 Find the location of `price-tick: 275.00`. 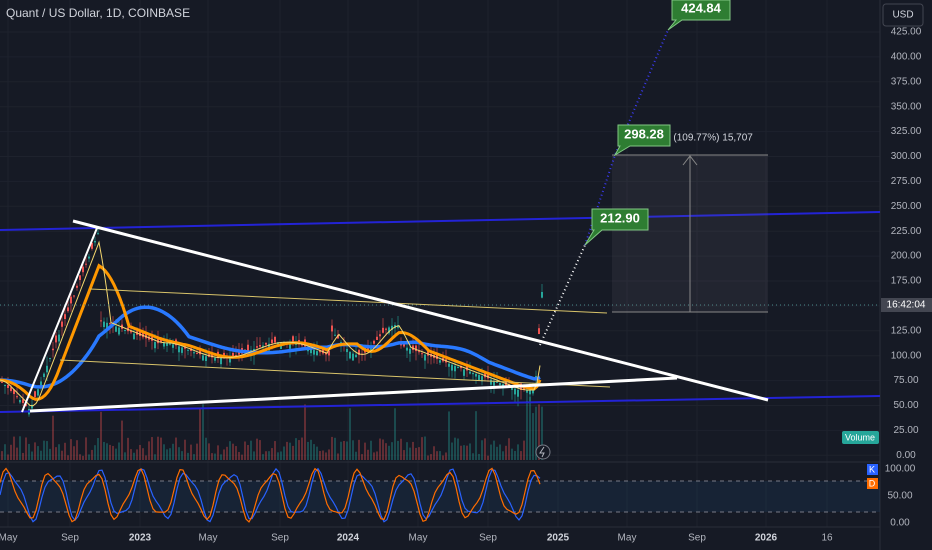

price-tick: 275.00 is located at coordinates (906, 181).